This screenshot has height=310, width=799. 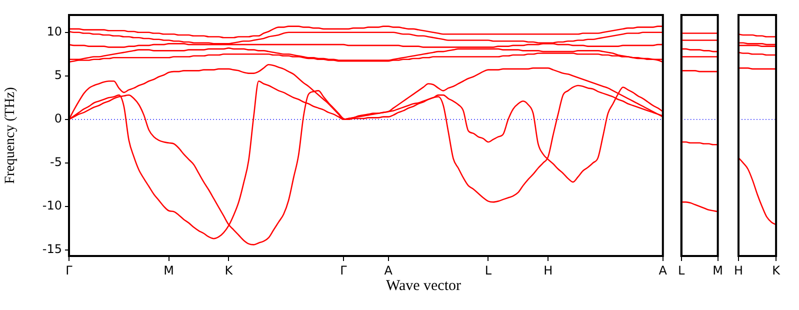 What do you see at coordinates (58, 119) in the screenshot?
I see `y-tick-label: 0` at bounding box center [58, 119].